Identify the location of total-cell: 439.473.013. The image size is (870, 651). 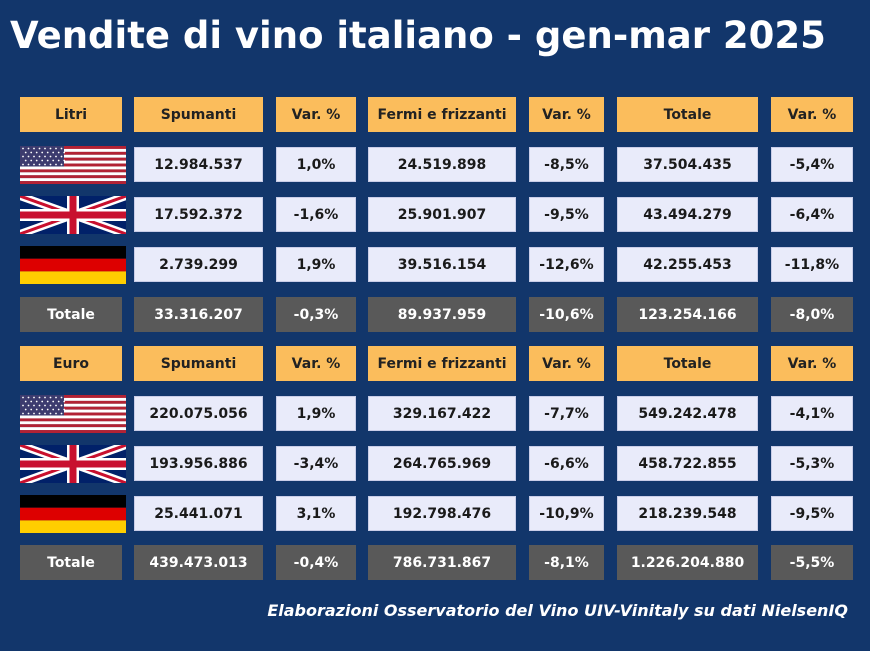
(198, 562).